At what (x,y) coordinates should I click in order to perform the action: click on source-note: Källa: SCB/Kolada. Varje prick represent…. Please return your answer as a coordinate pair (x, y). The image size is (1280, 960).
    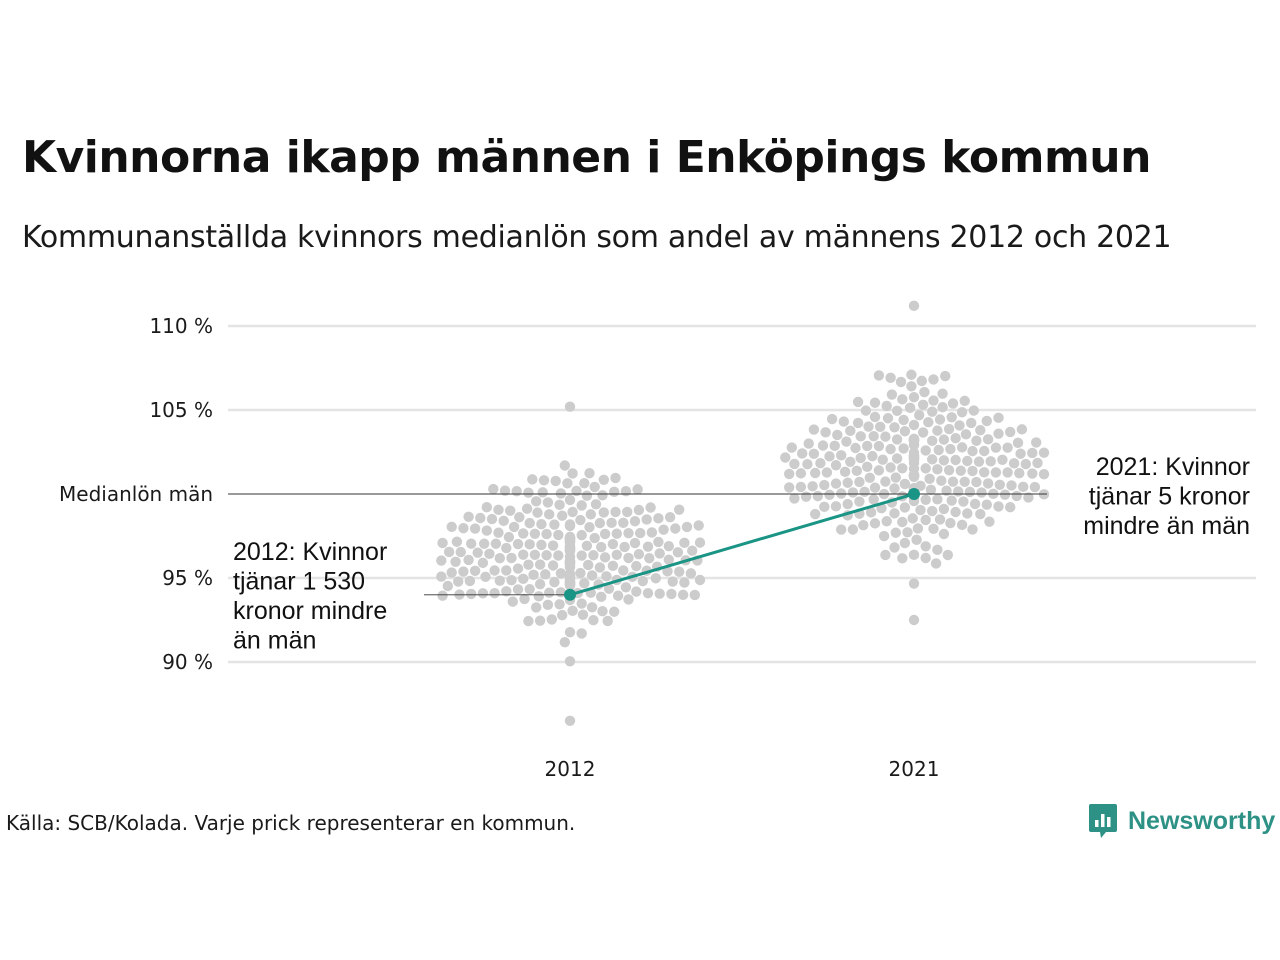
    Looking at the image, I should click on (291, 823).